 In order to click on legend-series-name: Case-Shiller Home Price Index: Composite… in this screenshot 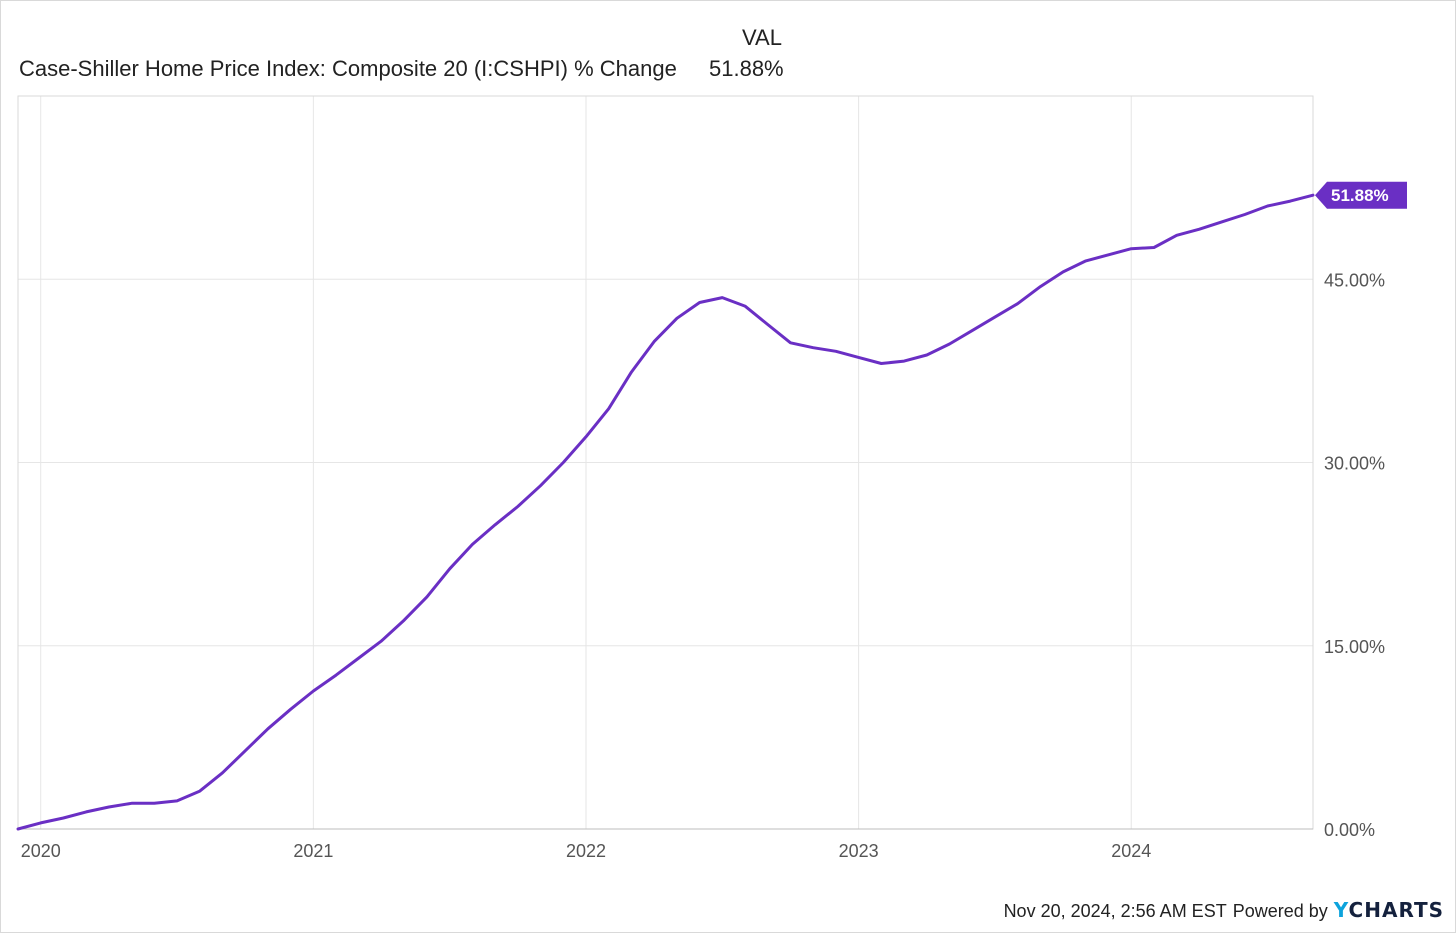, I will do `click(348, 68)`.